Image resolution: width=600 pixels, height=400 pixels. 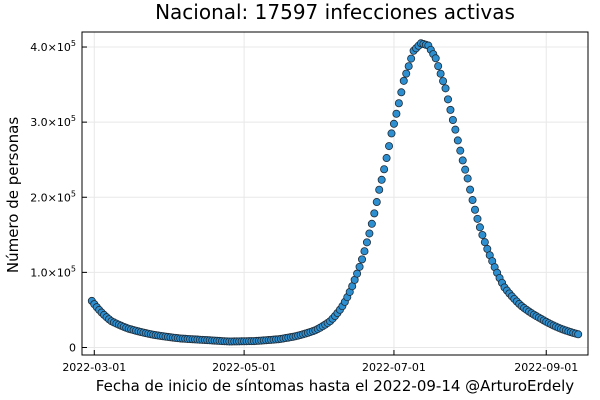 I want to click on y-axis-ticks: 0 1.0×105 2.0×105 3.0×105 4.0×105, so click(x=58, y=196).